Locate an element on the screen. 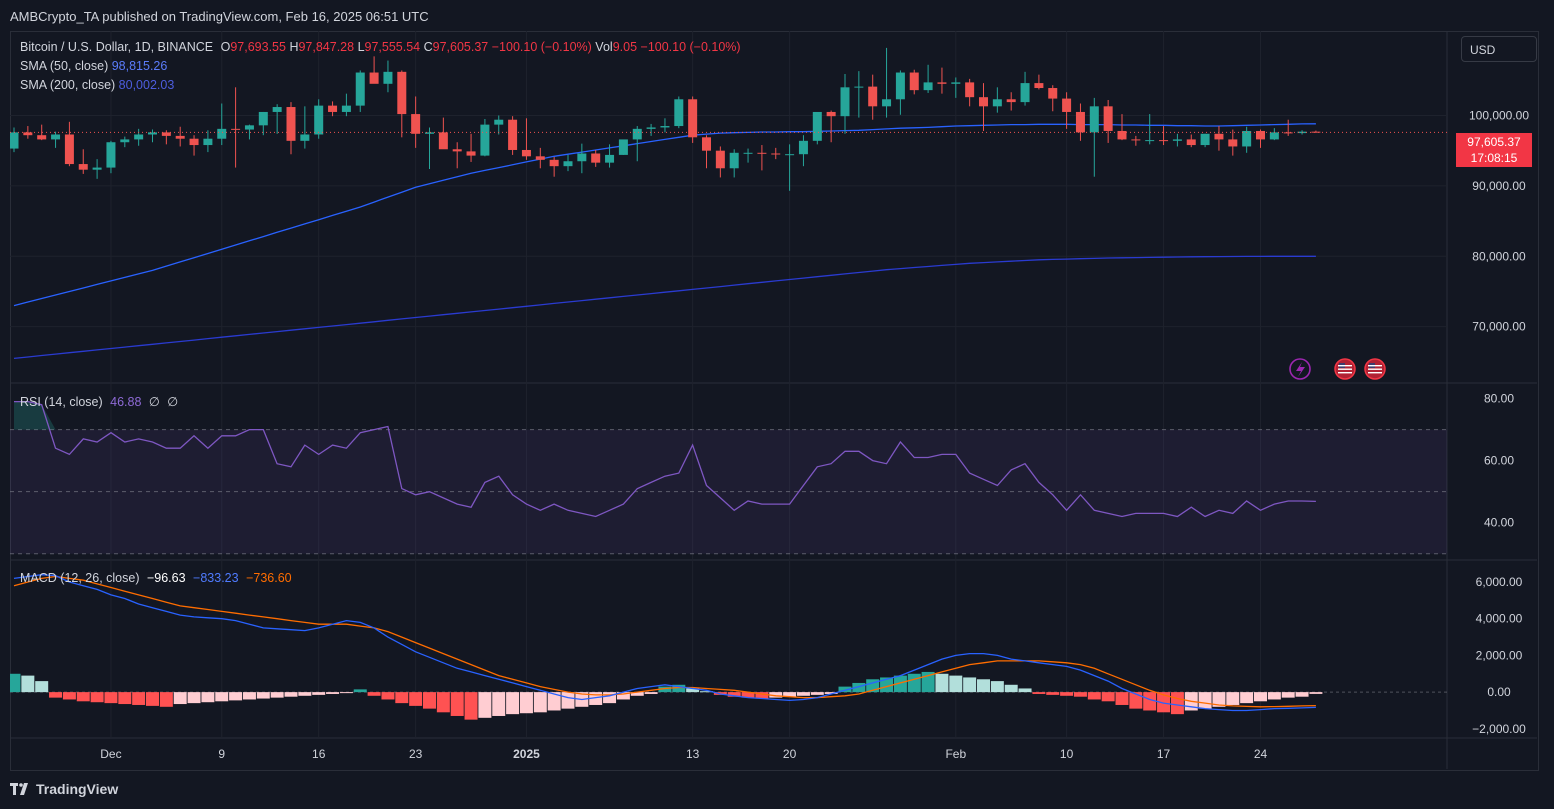 The height and width of the screenshot is (809, 1554). time-axis-label: 9 is located at coordinates (221, 754).